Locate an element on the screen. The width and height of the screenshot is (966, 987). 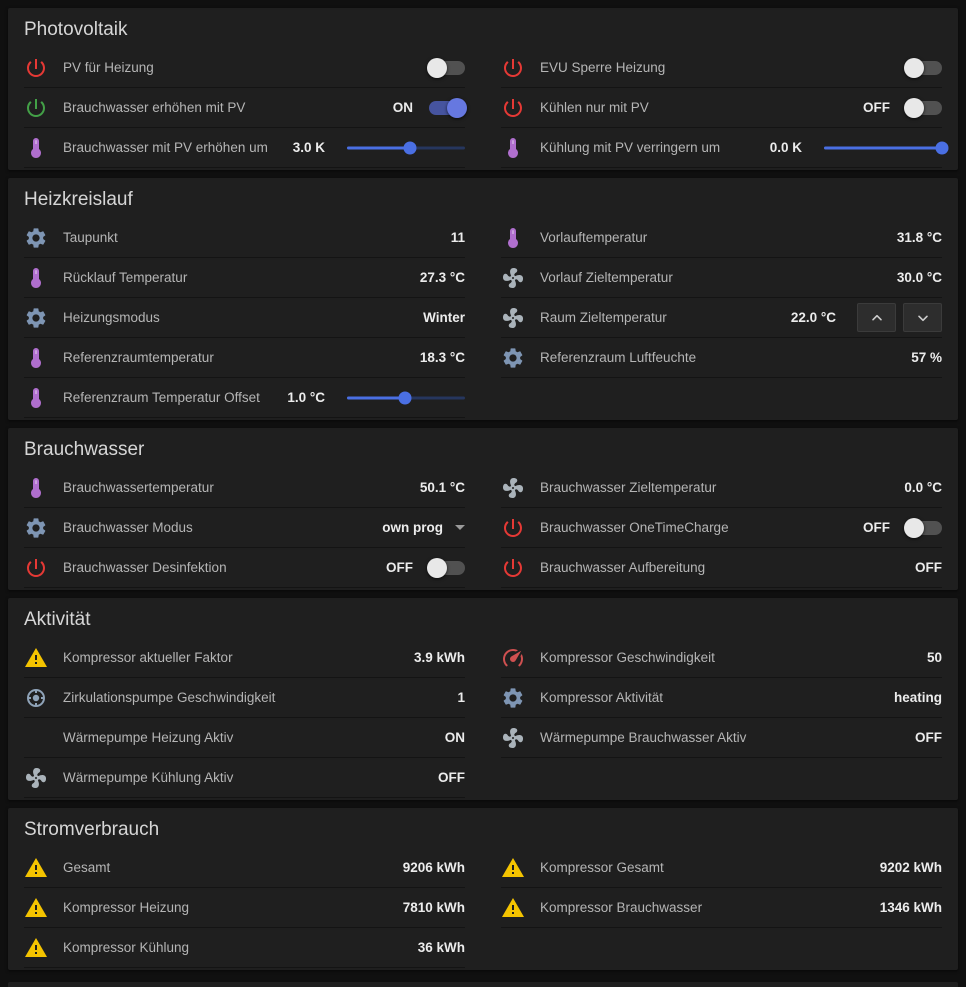
row-label: Kühlen nur mit PV is located at coordinates (594, 107).